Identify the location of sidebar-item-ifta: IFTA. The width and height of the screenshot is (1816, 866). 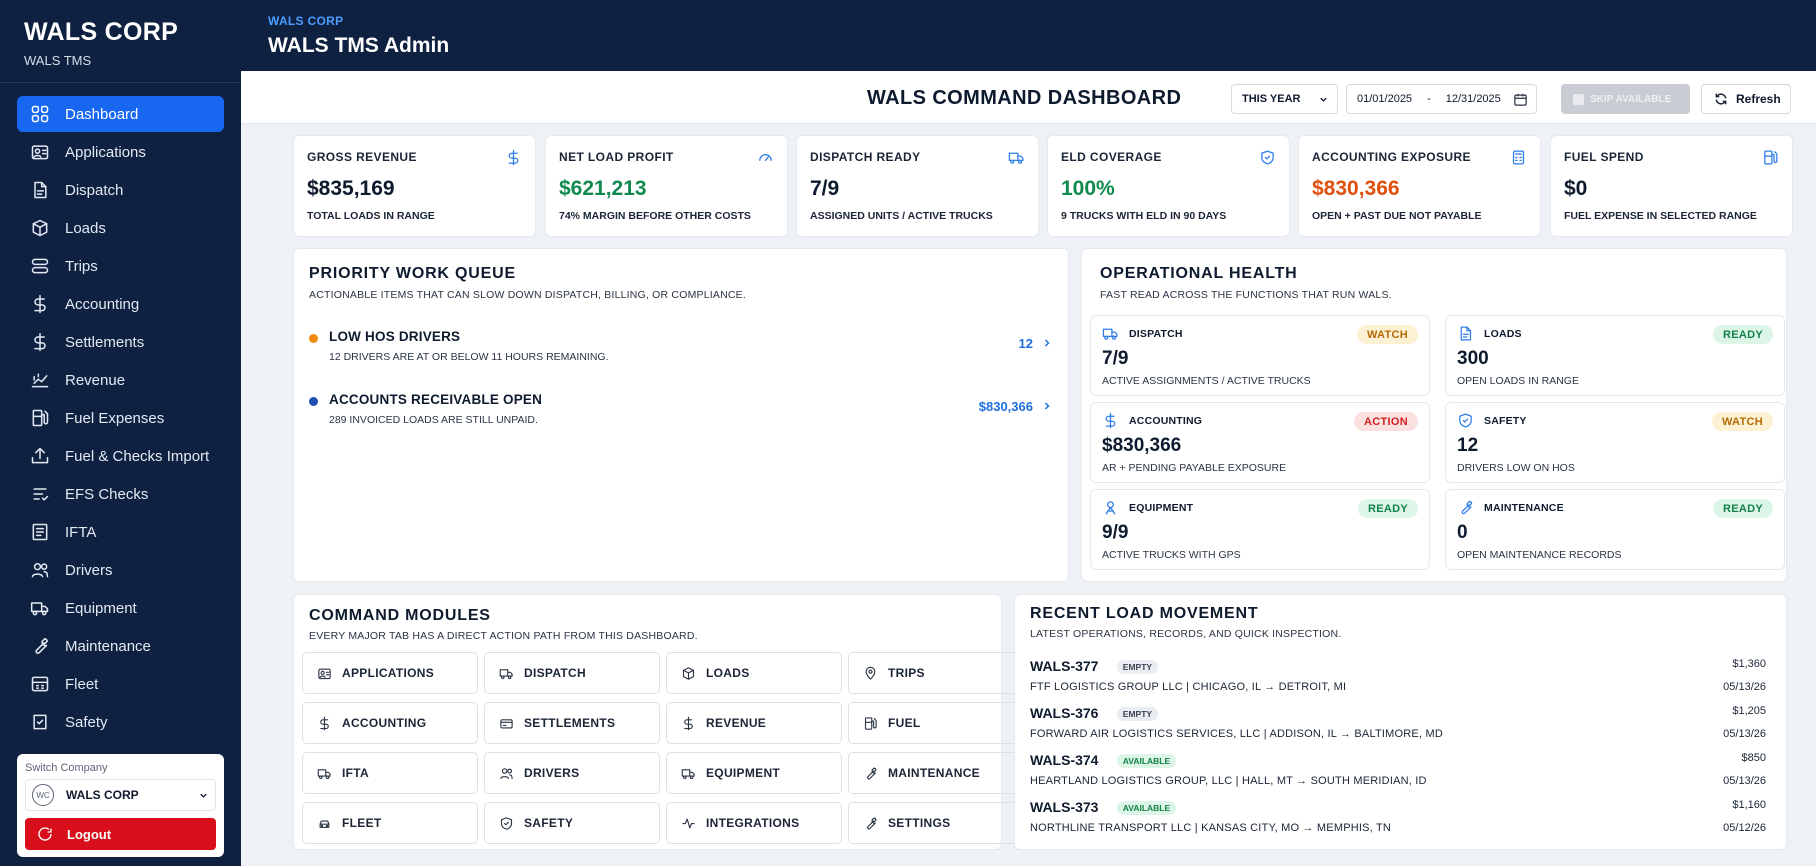
(120, 532).